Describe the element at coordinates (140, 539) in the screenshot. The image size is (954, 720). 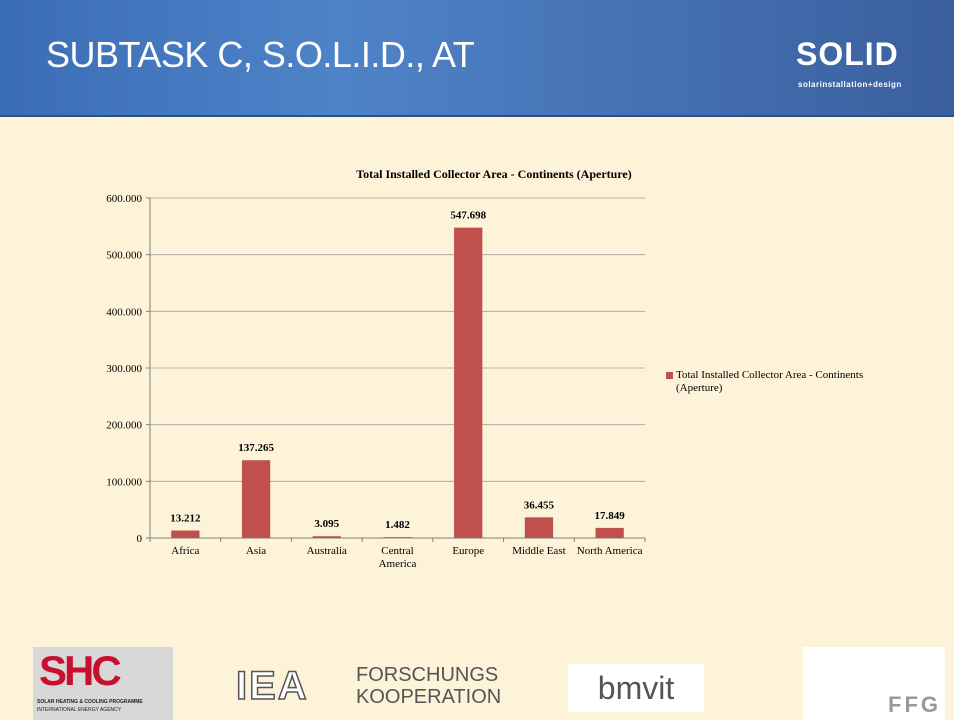
I see `y-tick-label: 0` at that location.